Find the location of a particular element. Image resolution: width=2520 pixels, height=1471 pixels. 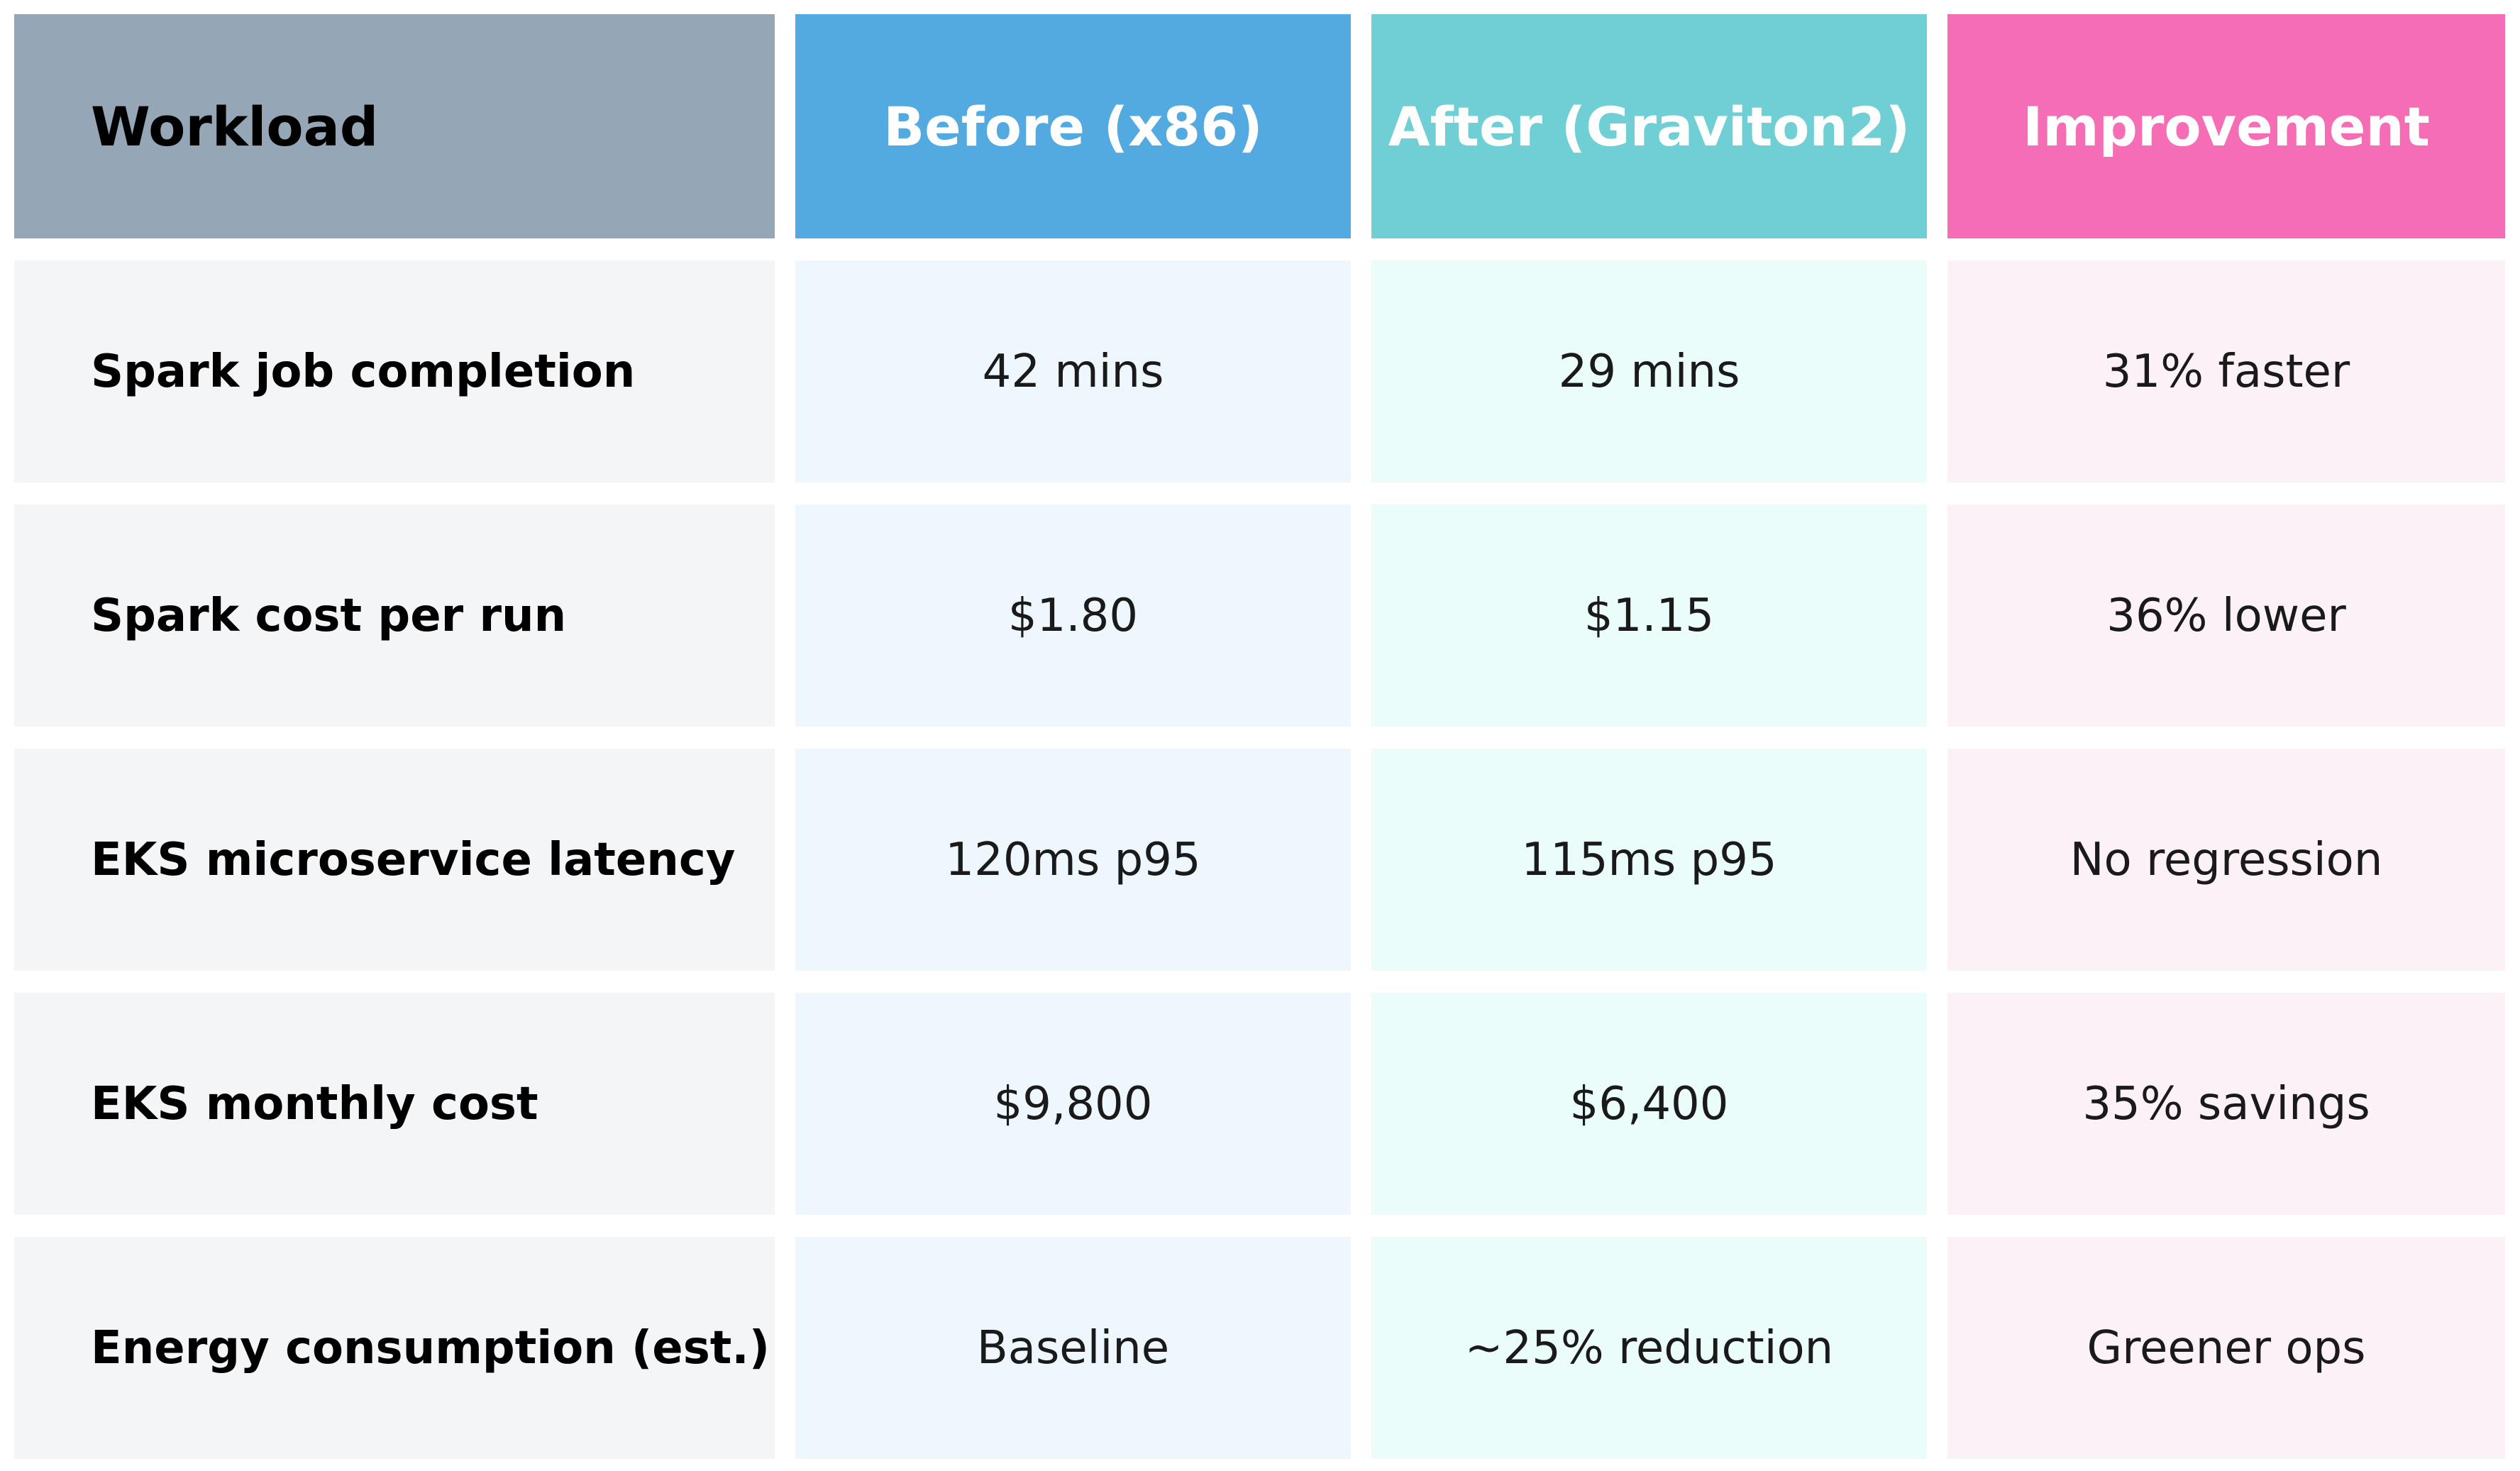

table-cell: No regression is located at coordinates (2226, 860).